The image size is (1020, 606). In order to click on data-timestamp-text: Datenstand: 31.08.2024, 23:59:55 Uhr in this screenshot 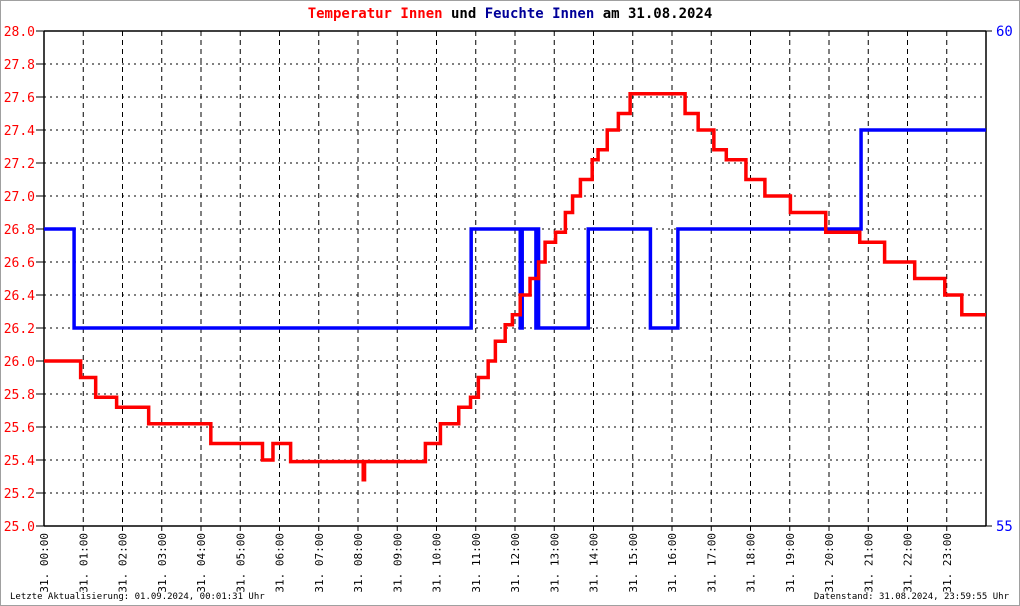, I will do `click(911, 597)`.